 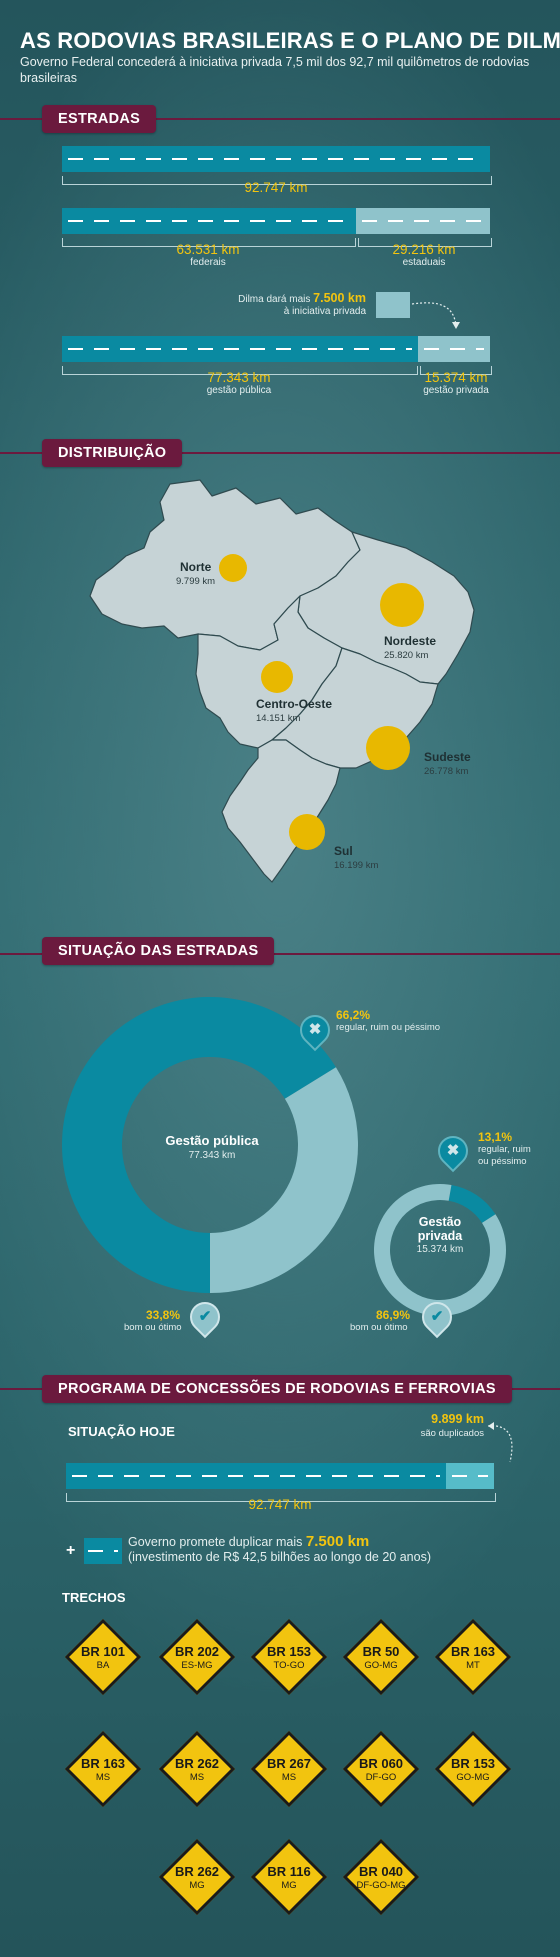 What do you see at coordinates (103, 1769) in the screenshot?
I see `road-sign: BR 163 MS` at bounding box center [103, 1769].